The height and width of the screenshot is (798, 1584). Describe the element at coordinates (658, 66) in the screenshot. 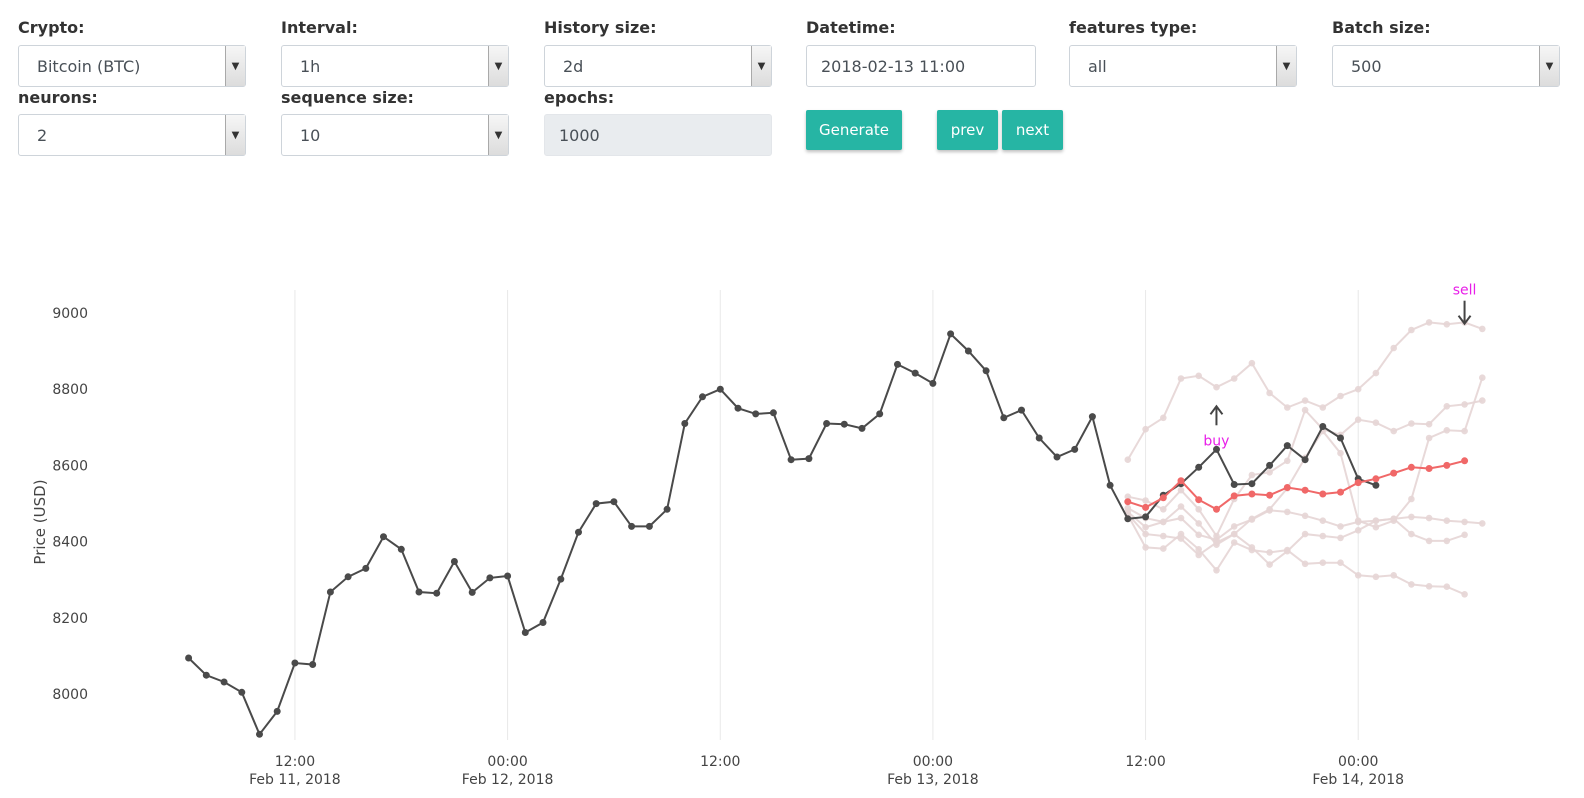

I see `history-size-select: 2d ▼` at that location.